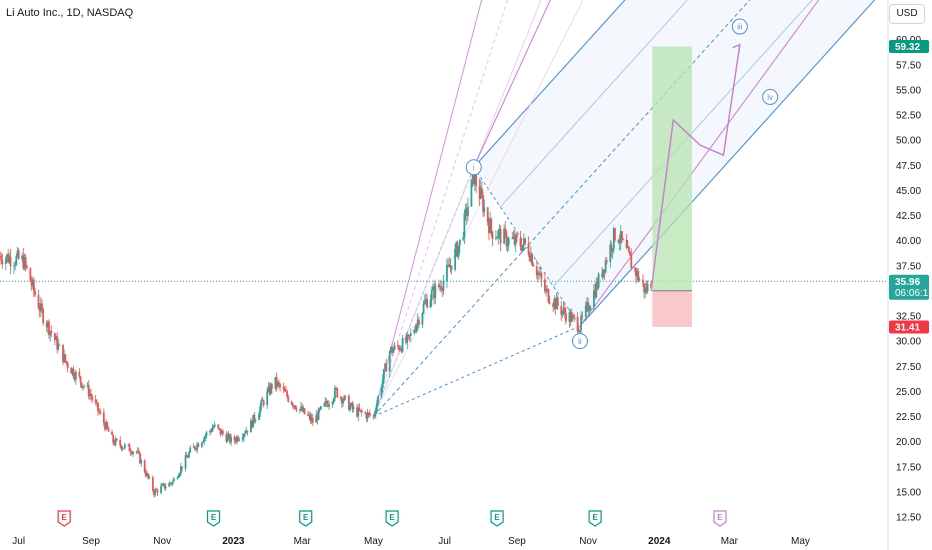 The width and height of the screenshot is (932, 550). I want to click on stop-zone, so click(672, 308).